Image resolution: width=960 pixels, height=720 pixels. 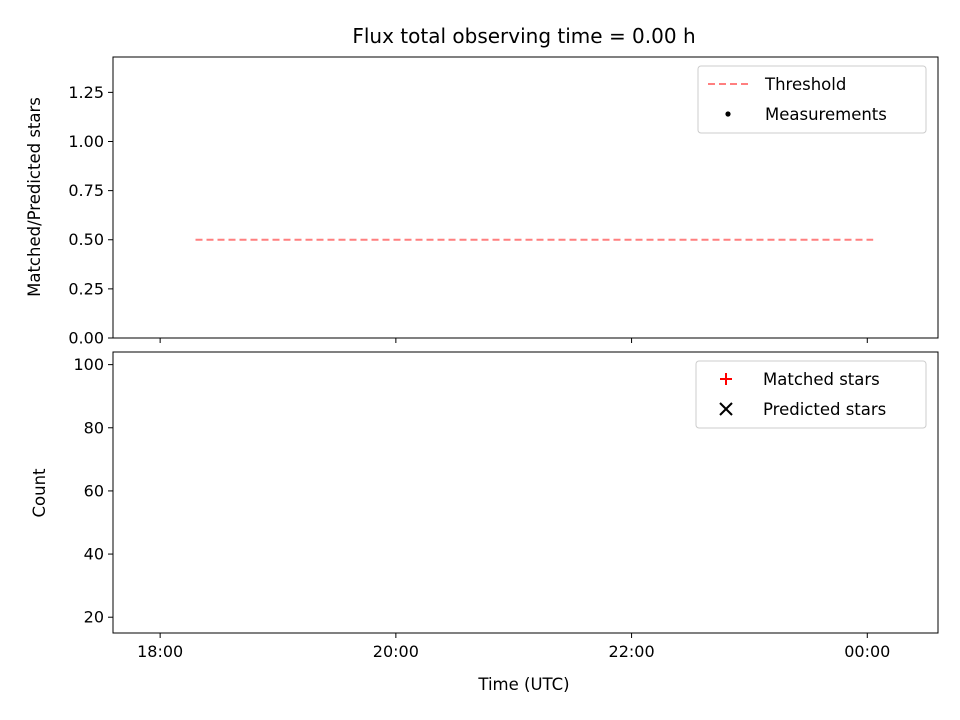 I want to click on legend-matched-label: Matched stars, so click(x=821, y=379).